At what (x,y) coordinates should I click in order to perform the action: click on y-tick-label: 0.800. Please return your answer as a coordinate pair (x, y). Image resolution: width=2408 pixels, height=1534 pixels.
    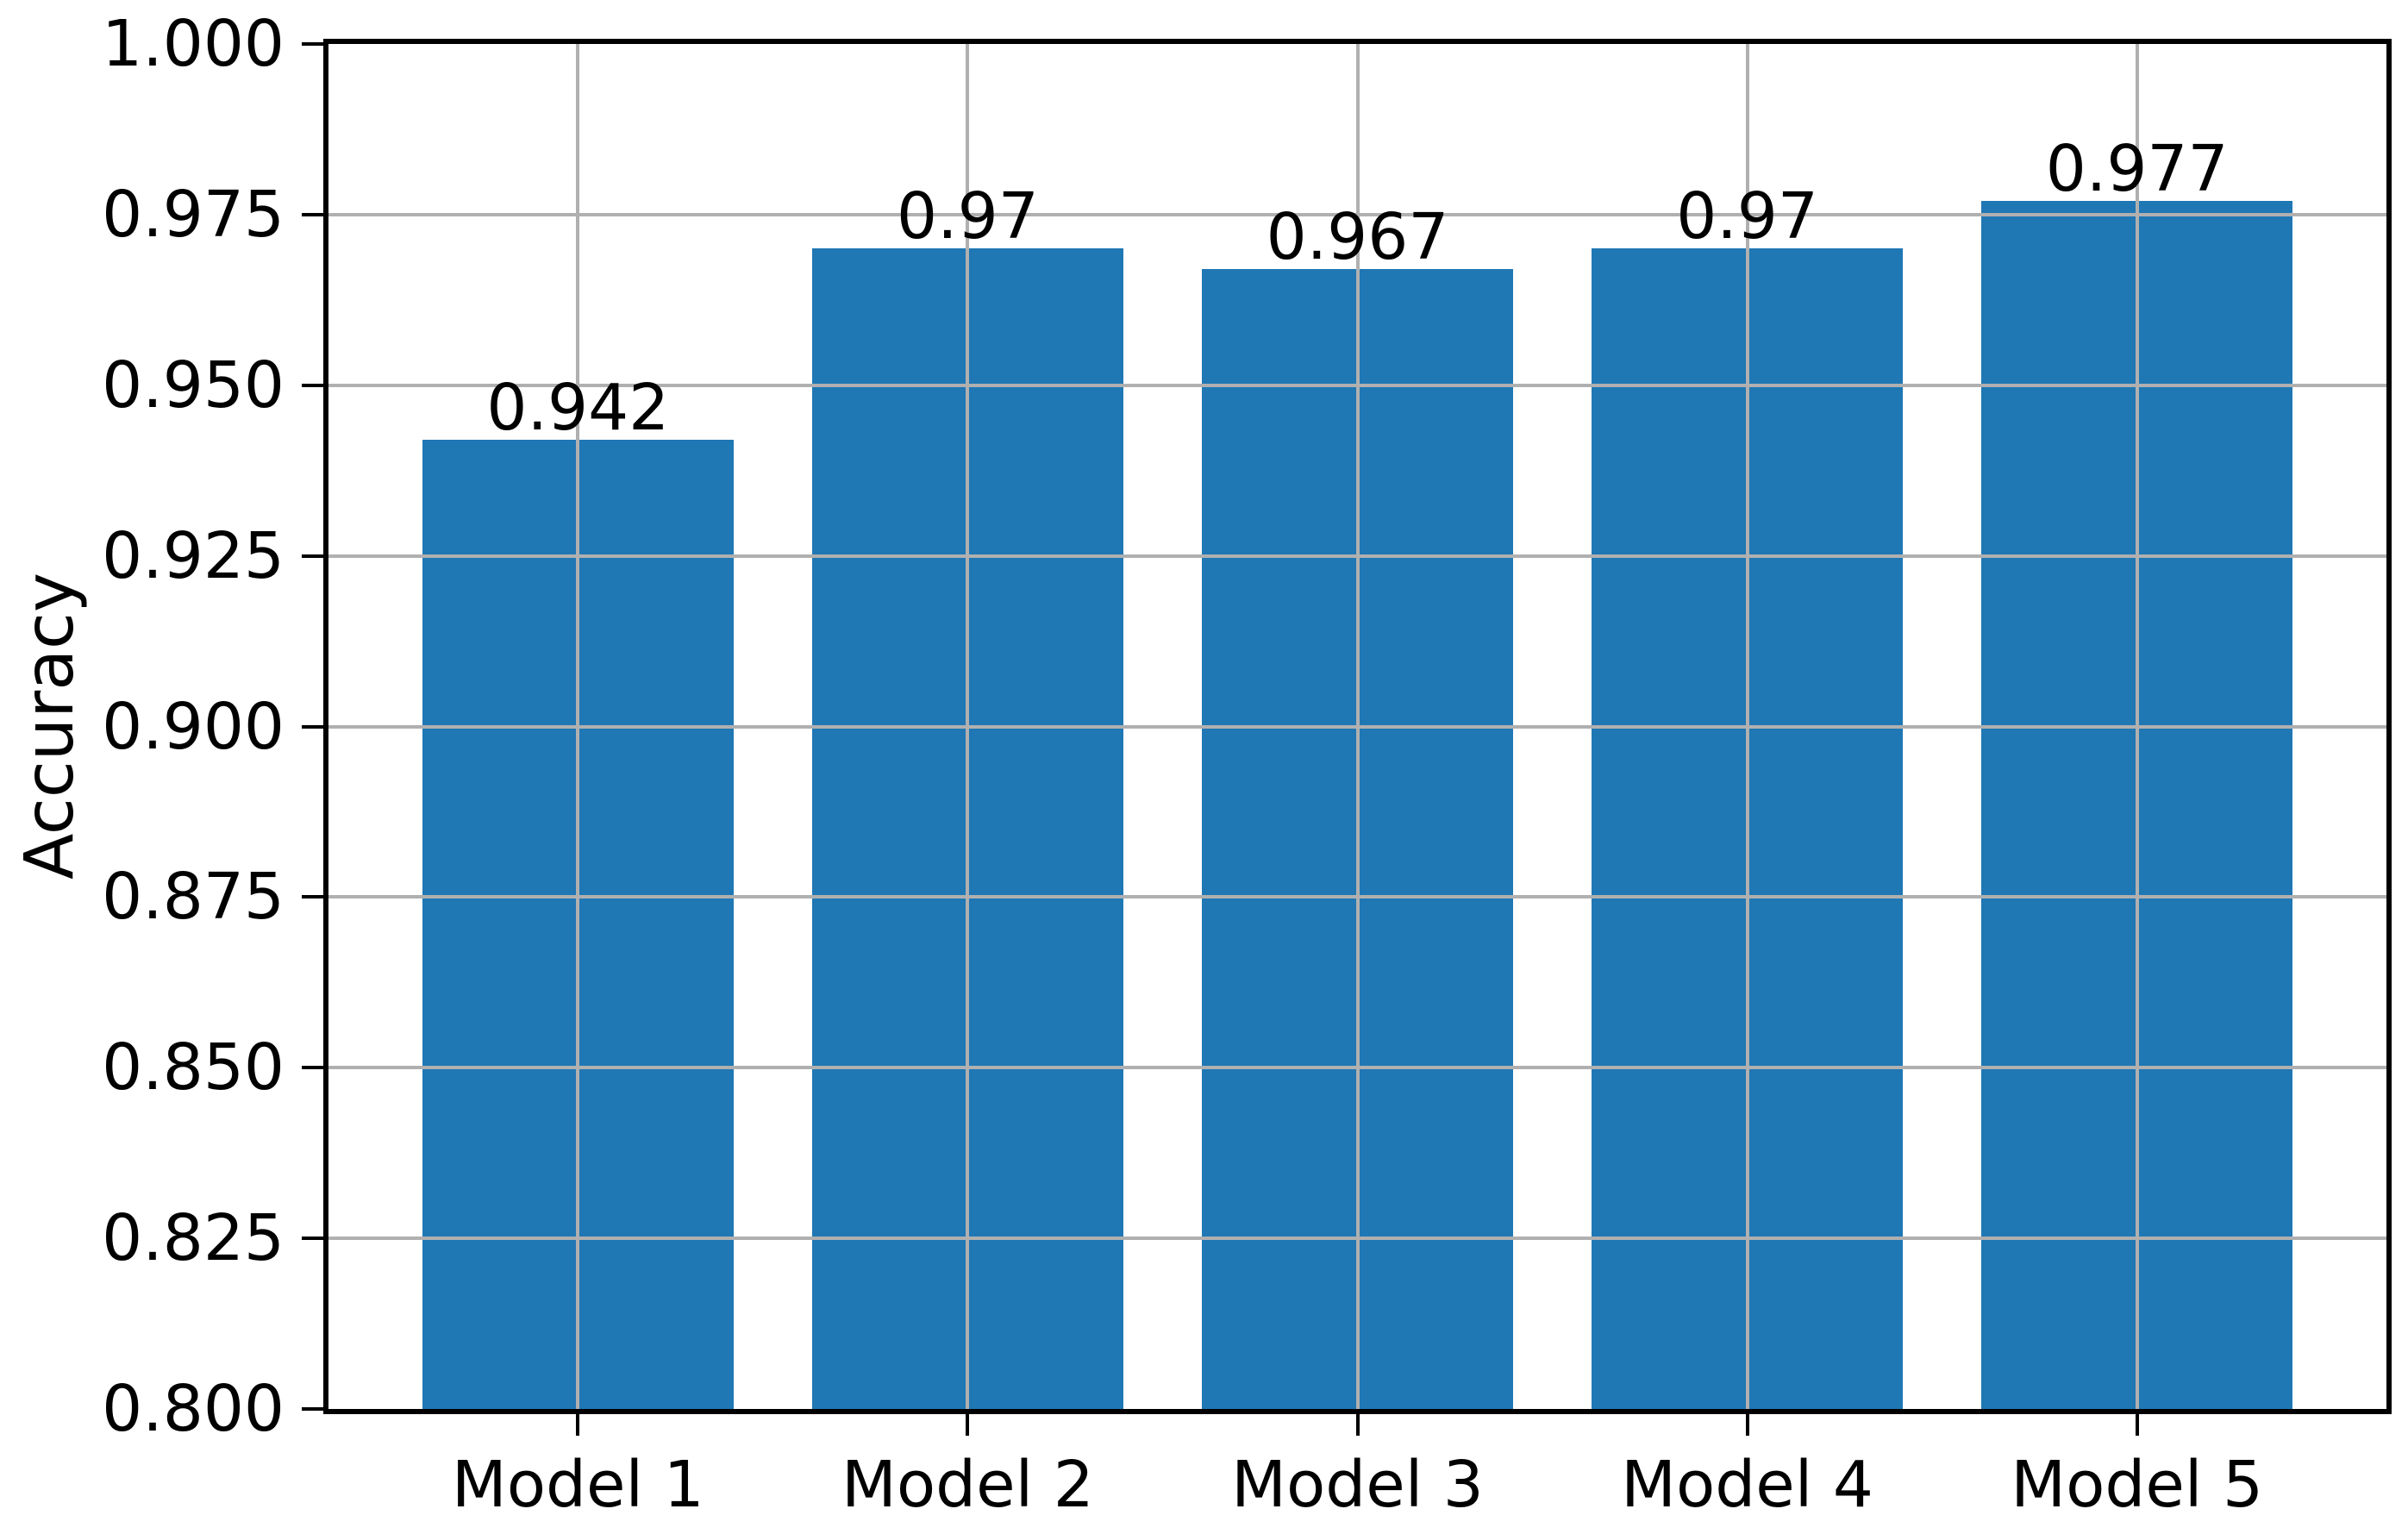
    Looking at the image, I should click on (193, 1409).